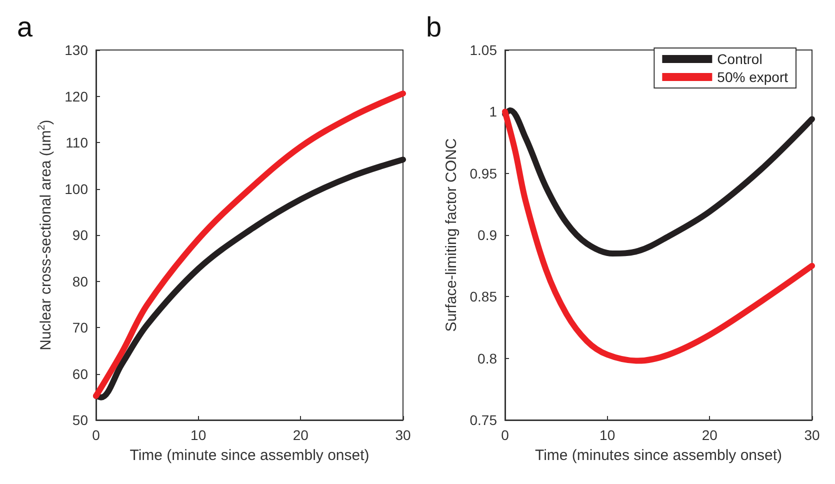 This screenshot has height=484, width=835. Describe the element at coordinates (77, 142) in the screenshot. I see `y-tick-label: 110` at that location.